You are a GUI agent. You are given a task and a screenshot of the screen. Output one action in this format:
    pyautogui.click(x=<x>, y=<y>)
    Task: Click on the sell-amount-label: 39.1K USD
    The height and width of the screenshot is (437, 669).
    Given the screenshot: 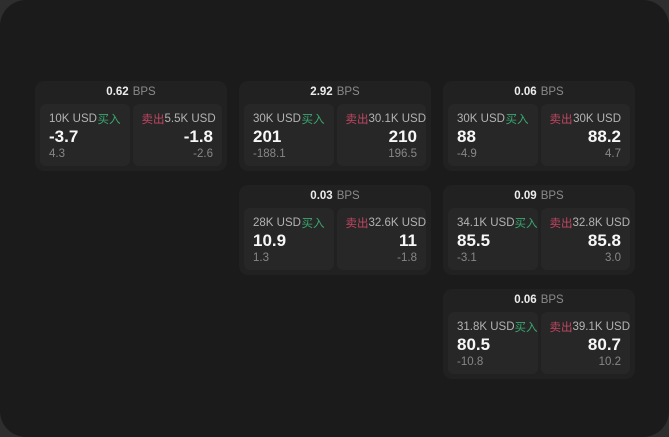 What is the action you would take?
    pyautogui.click(x=601, y=327)
    